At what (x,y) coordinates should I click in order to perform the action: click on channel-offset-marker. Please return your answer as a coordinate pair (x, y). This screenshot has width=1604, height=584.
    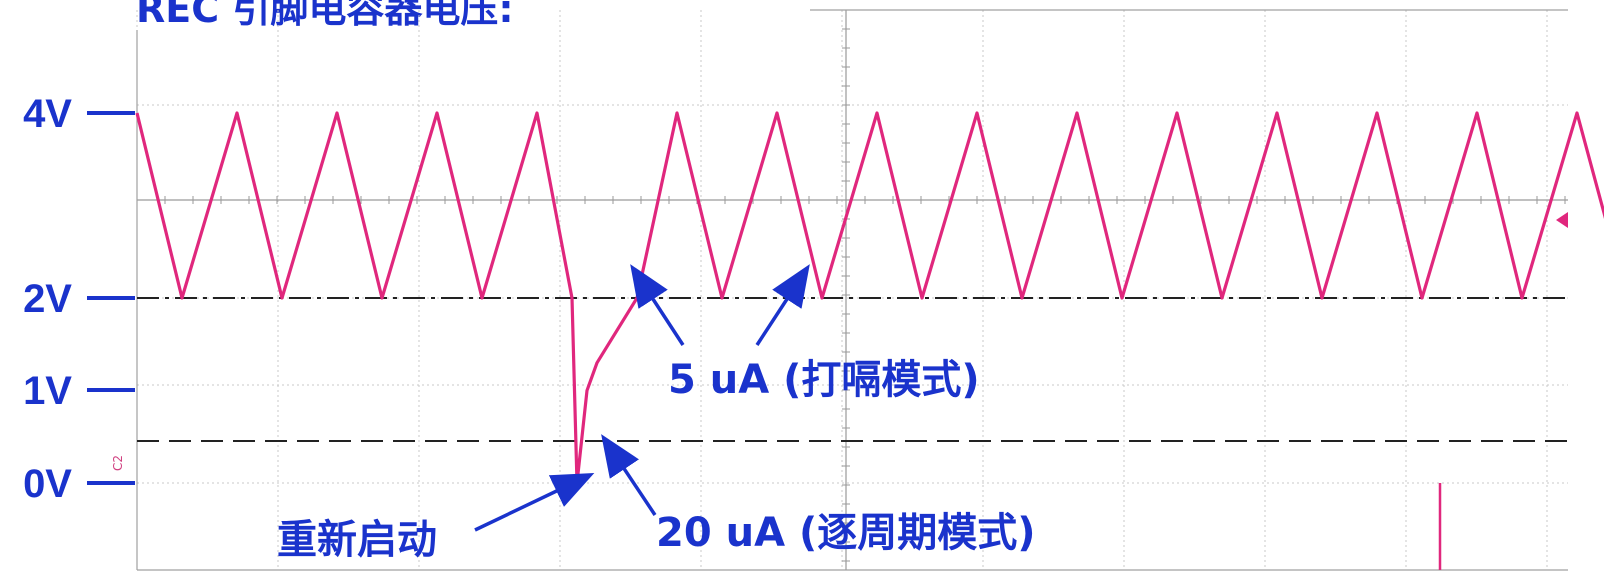
    Looking at the image, I should click on (1562, 220).